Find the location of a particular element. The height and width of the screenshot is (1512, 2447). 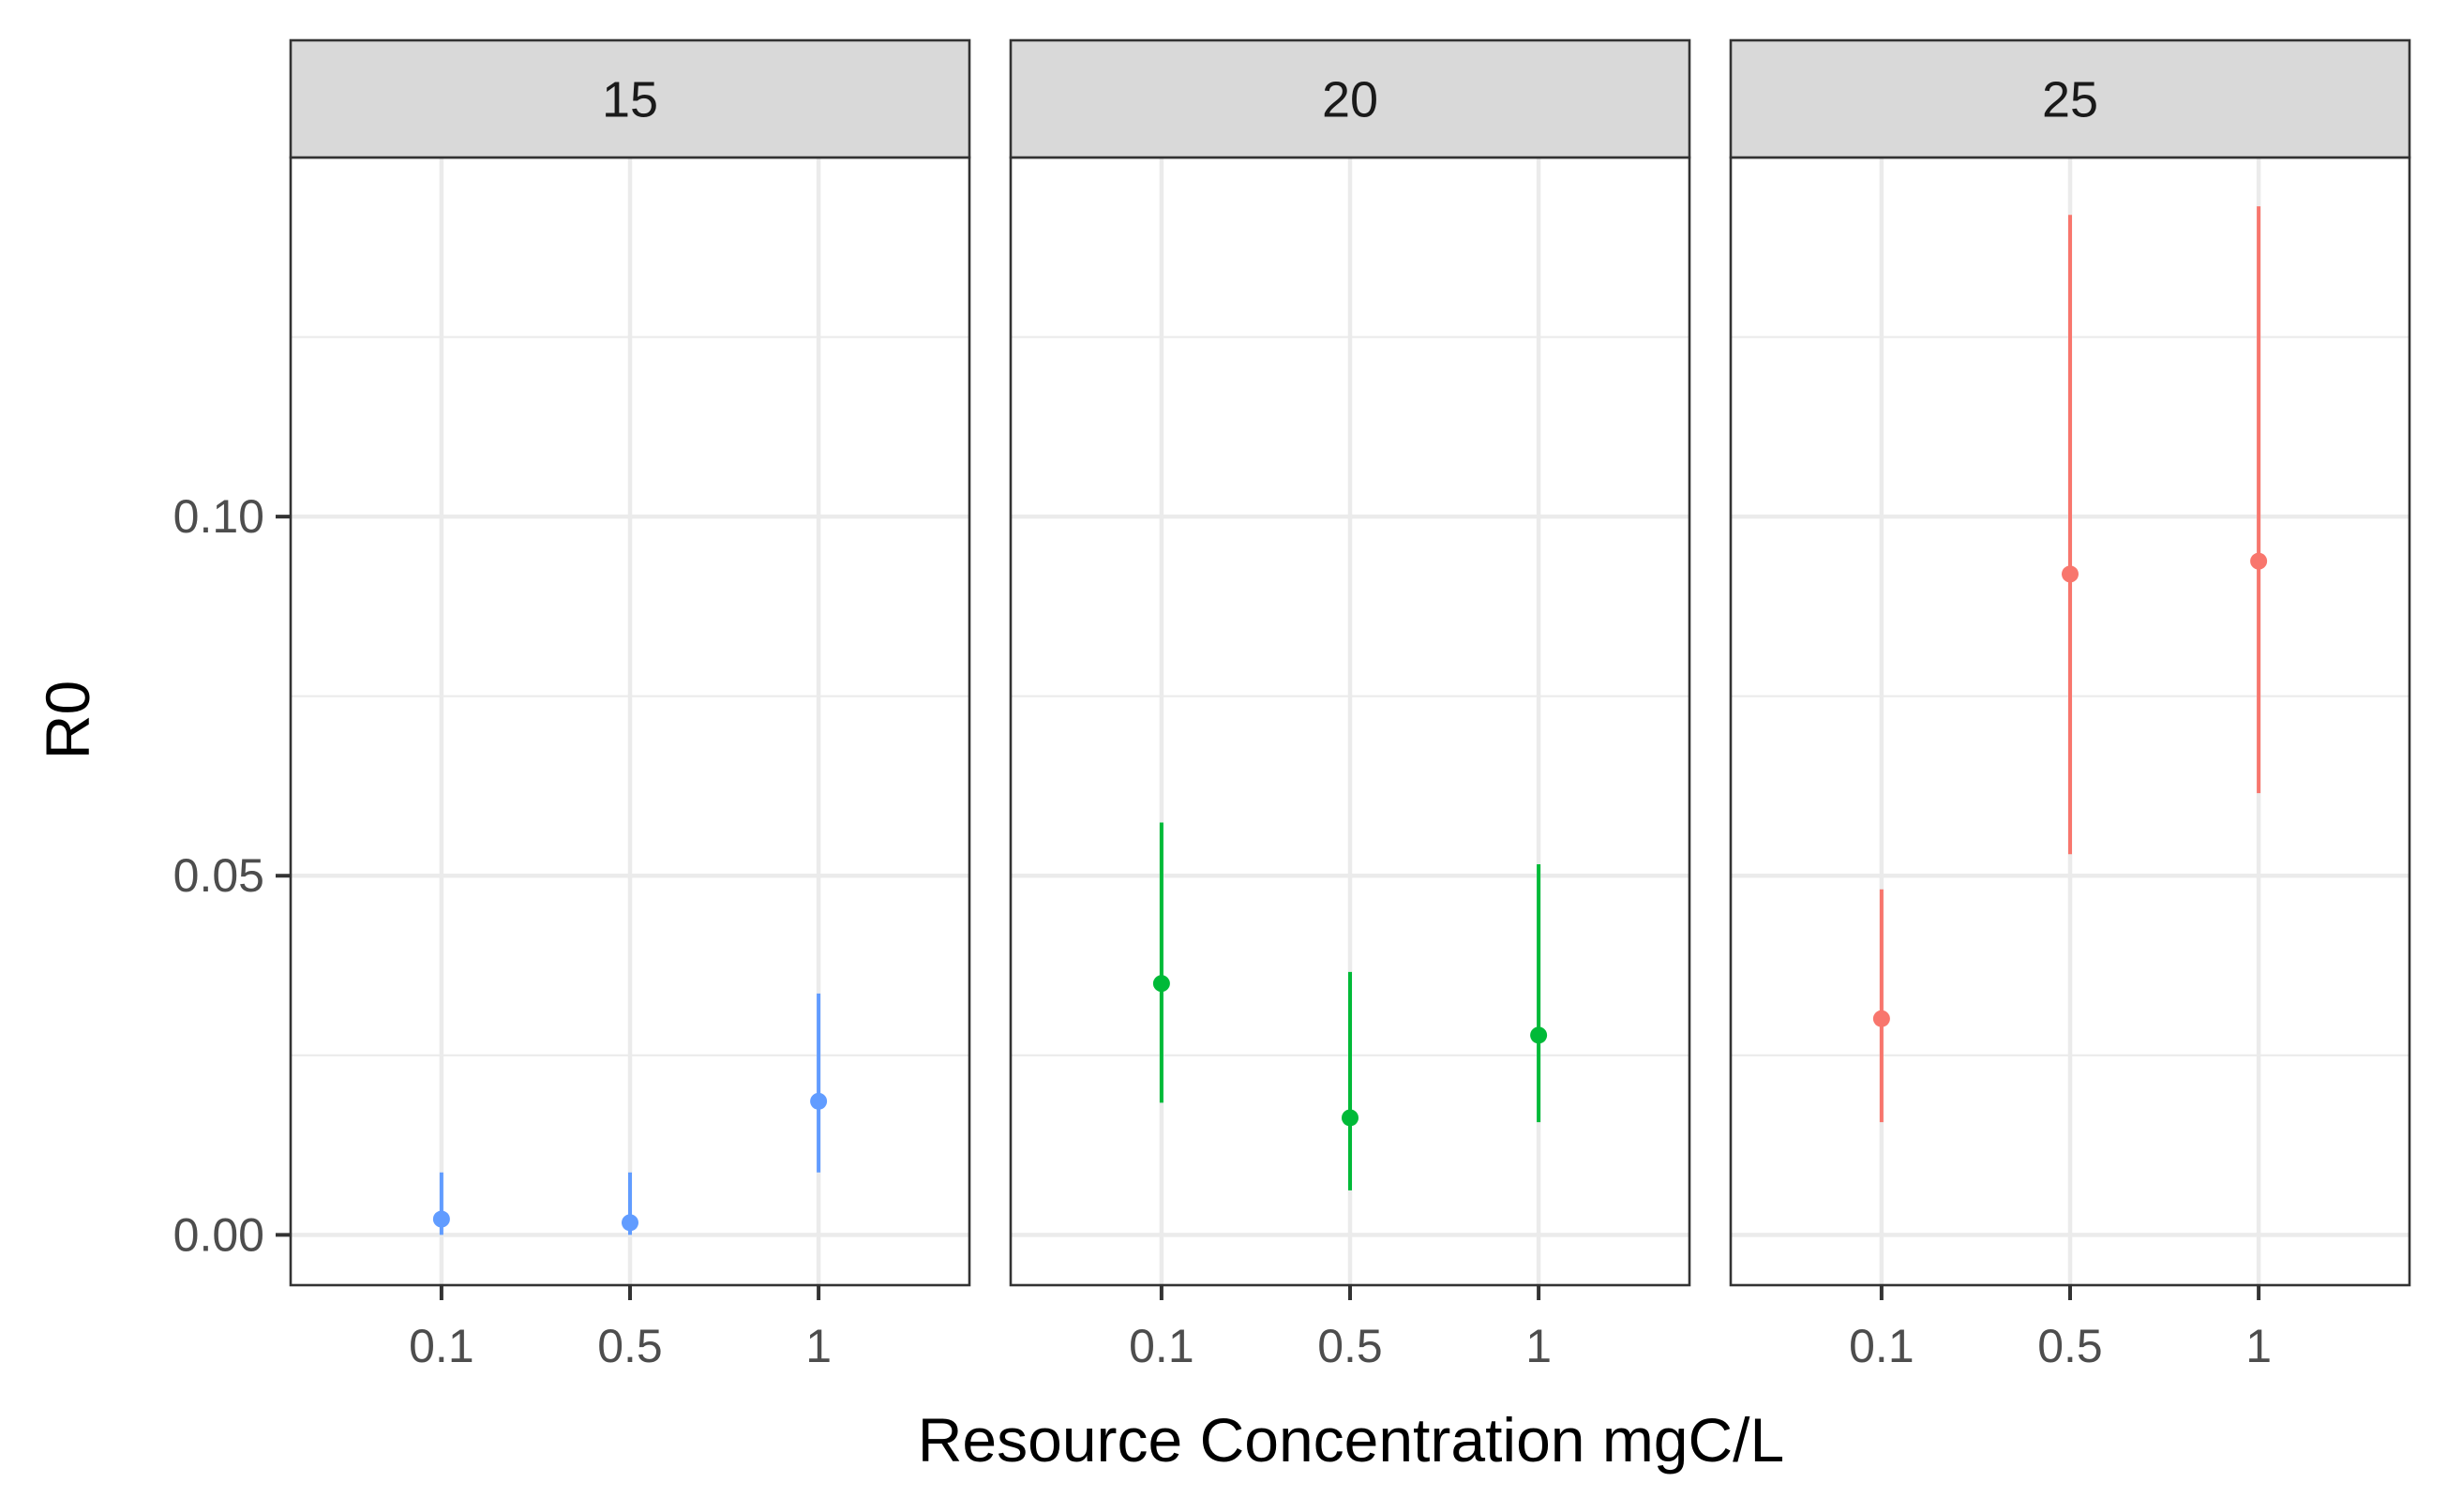

y-axis-tick-marks is located at coordinates (283, 876).